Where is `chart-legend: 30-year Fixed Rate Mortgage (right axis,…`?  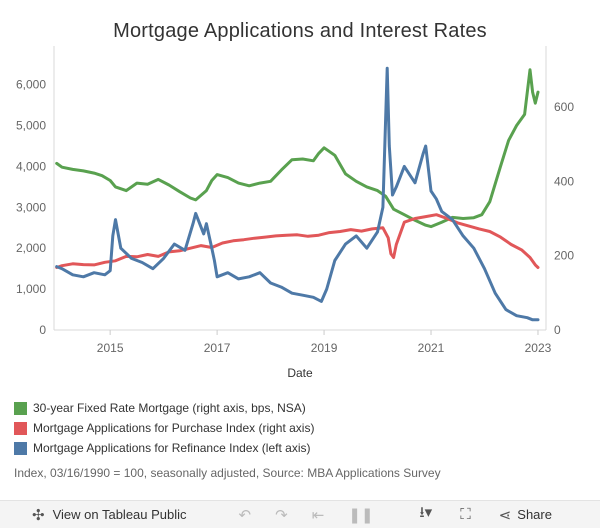
chart-legend: 30-year Fixed Rate Mortgage (right axis,… is located at coordinates (164, 428).